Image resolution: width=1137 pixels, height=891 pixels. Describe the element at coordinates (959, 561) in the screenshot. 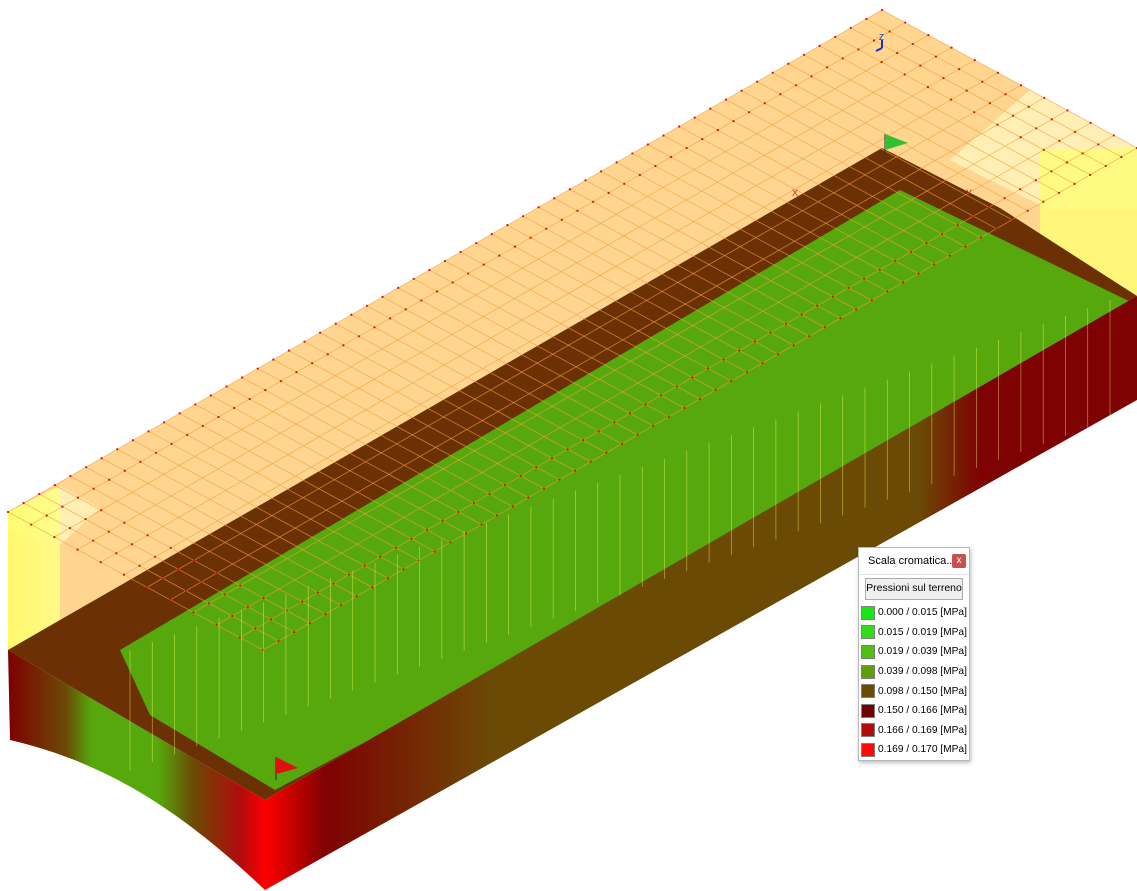

I see `close-icon: x` at that location.